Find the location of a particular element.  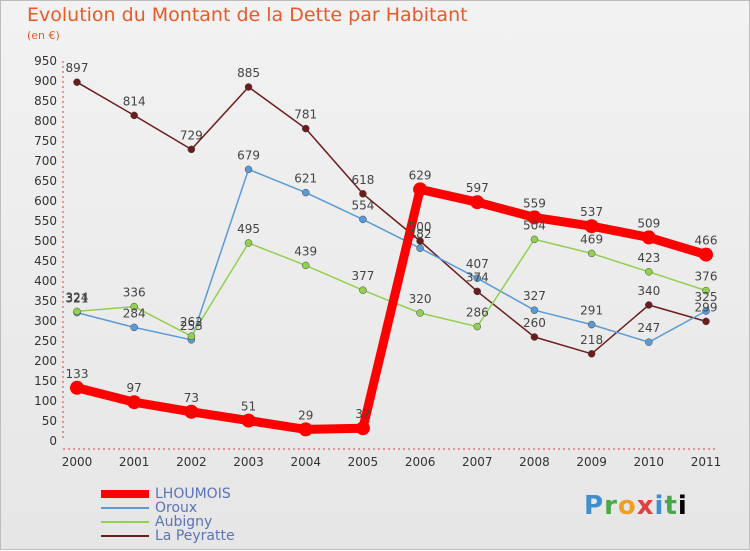

data-label: 260 is located at coordinates (534, 323).